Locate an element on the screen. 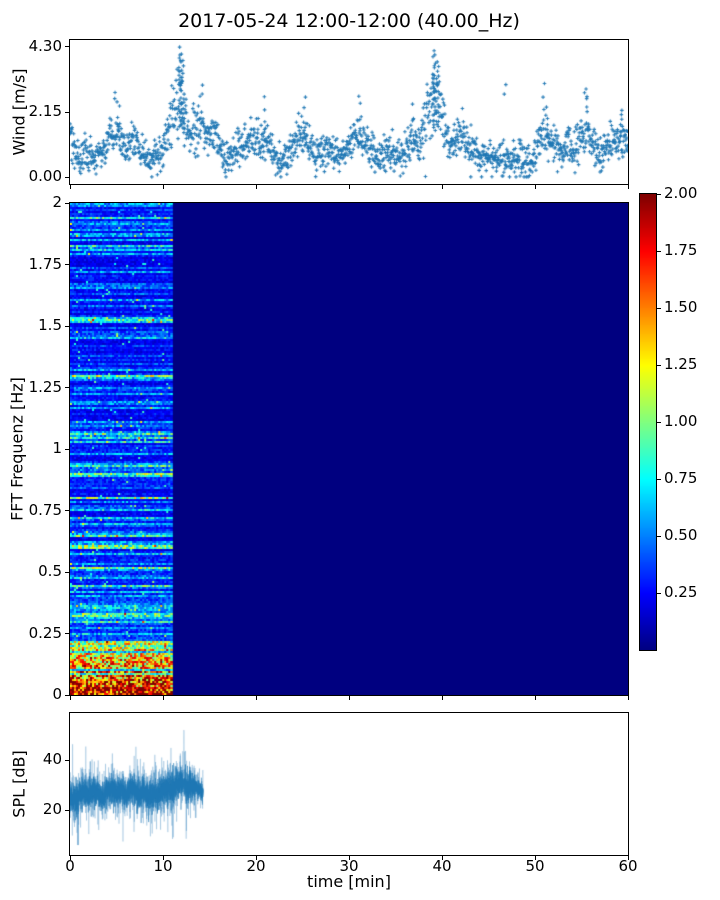 The image size is (720, 900). y-tick-label: 1.5 is located at coordinates (50, 325).